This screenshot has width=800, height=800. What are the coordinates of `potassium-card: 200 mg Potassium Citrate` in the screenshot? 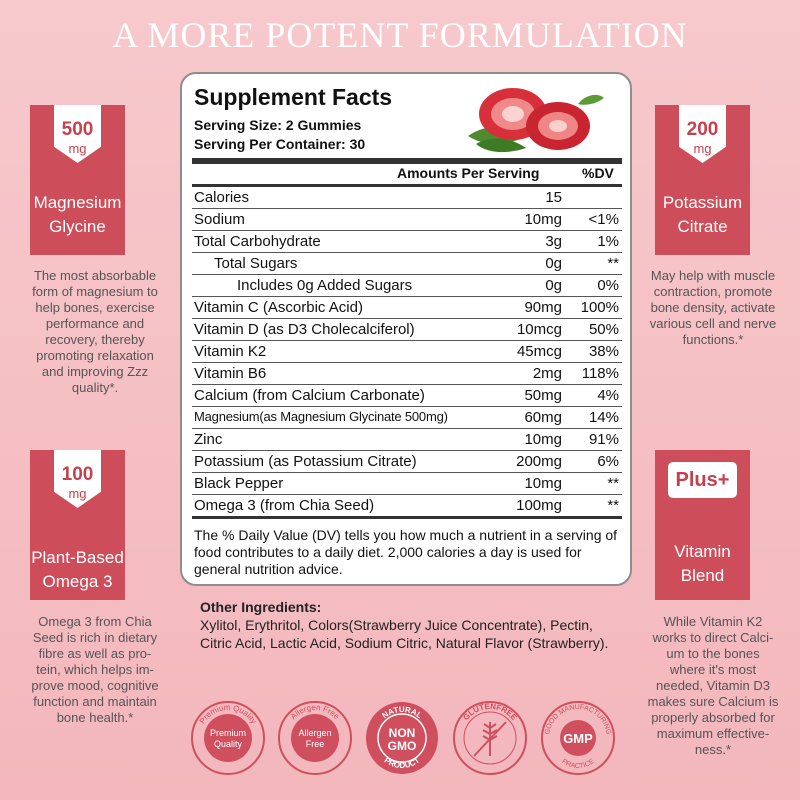 It's located at (702, 180).